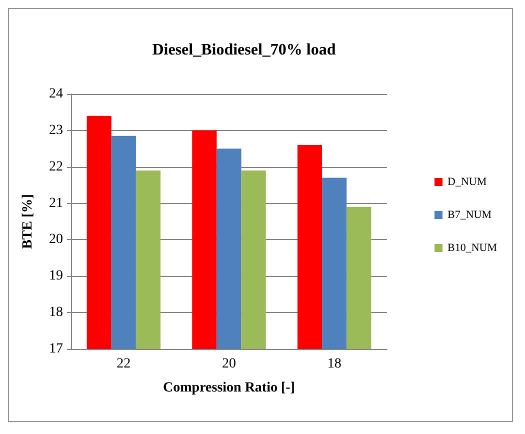 The width and height of the screenshot is (525, 434). I want to click on legend-label: D_NUM, so click(467, 182).